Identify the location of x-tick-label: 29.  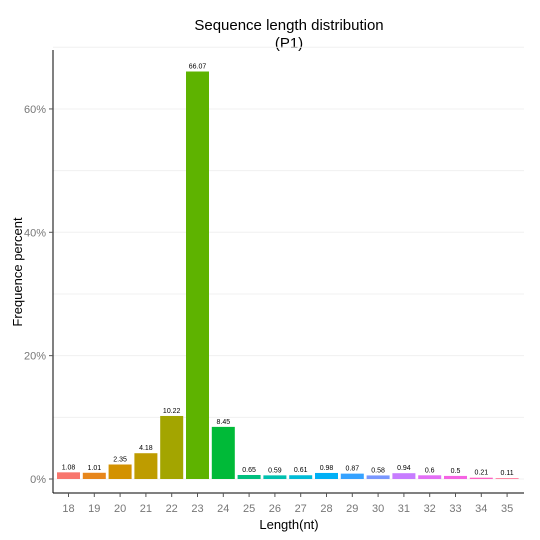
(352, 509).